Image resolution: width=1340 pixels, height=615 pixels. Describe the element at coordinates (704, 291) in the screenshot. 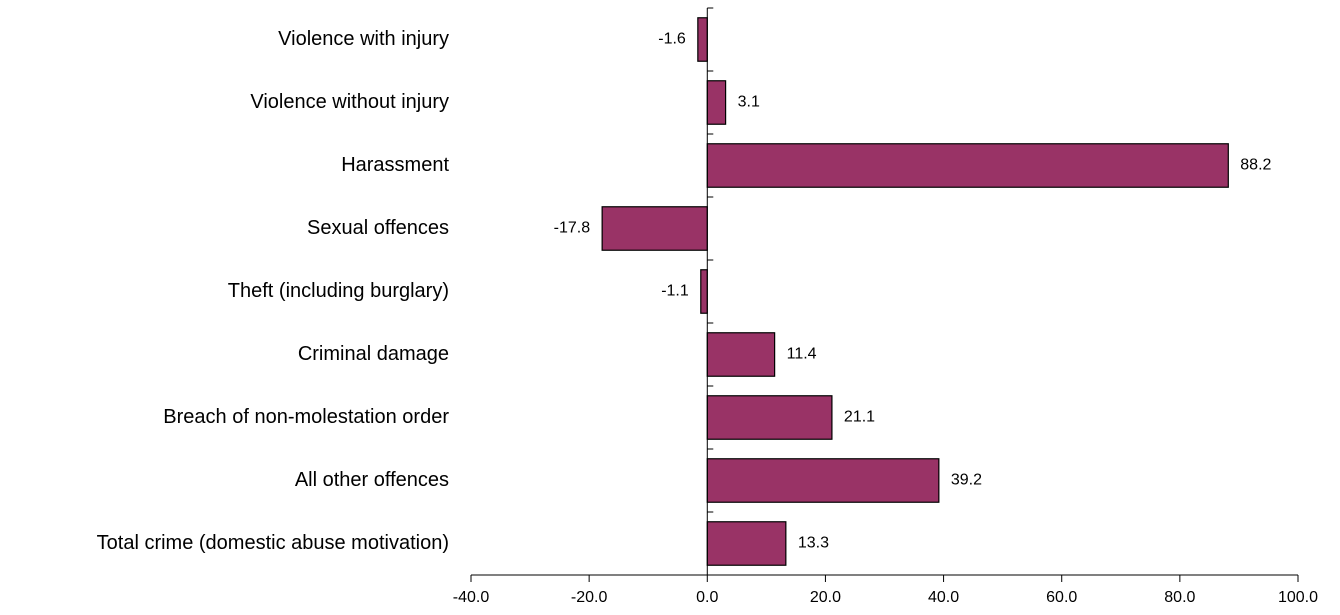

I see `bar-theft-including-burglary` at that location.